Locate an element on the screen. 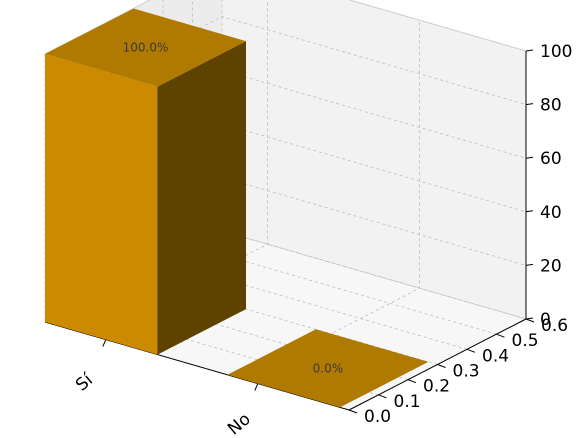 The image size is (577, 438). y-tick-label-3: 0.3 is located at coordinates (466, 372).